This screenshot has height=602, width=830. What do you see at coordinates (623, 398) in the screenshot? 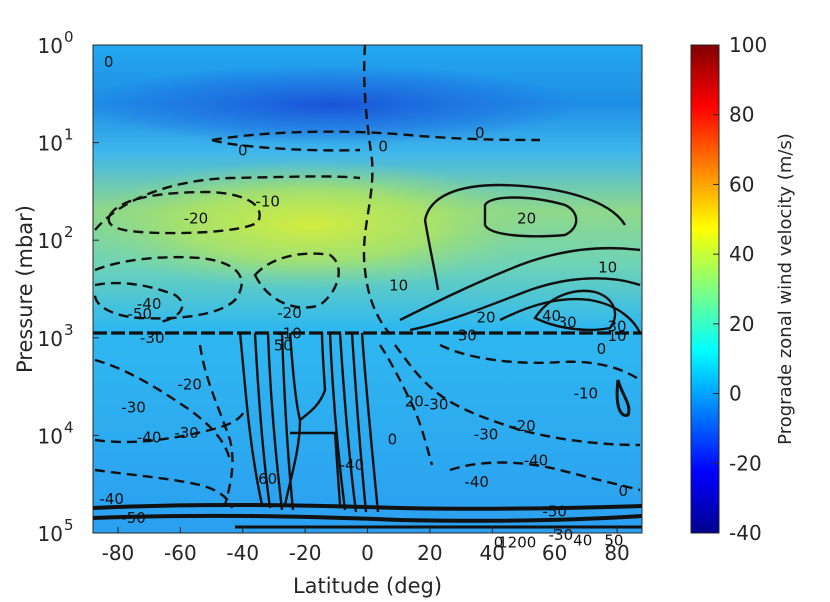
I see `contour-small-closed` at bounding box center [623, 398].